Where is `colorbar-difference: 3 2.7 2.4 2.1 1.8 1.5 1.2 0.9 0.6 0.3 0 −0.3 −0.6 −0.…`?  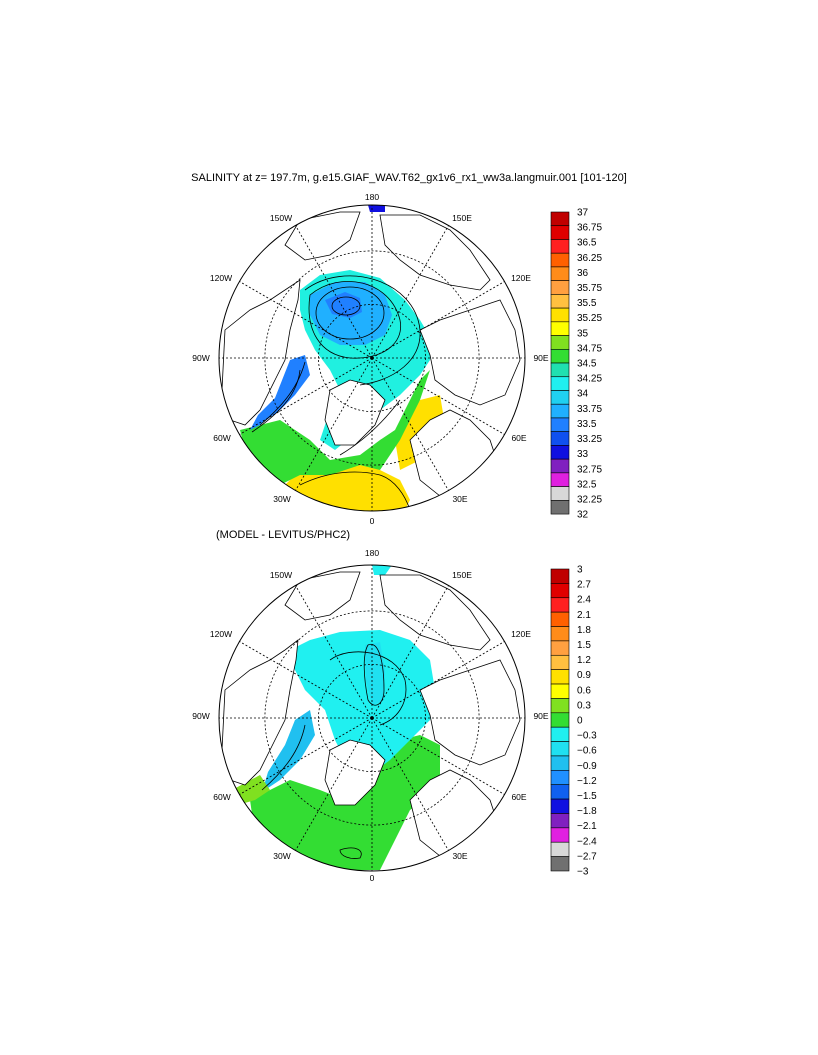 colorbar-difference: 3 2.7 2.4 2.1 1.8 1.5 1.2 0.9 0.6 0.3 0 −0.3 −0.6 −0.… is located at coordinates (573, 721).